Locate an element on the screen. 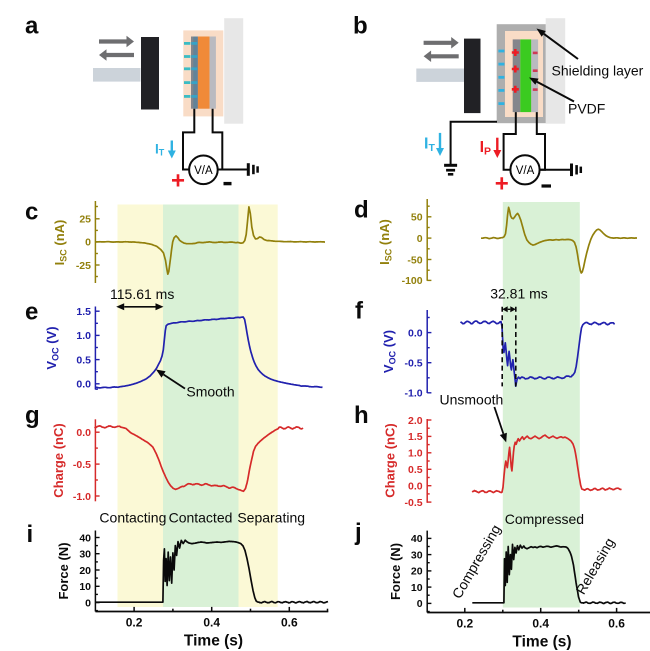 Image resolution: width=650 pixels, height=651 pixels. svg-text: Shielding layer is located at coordinates (598, 71).